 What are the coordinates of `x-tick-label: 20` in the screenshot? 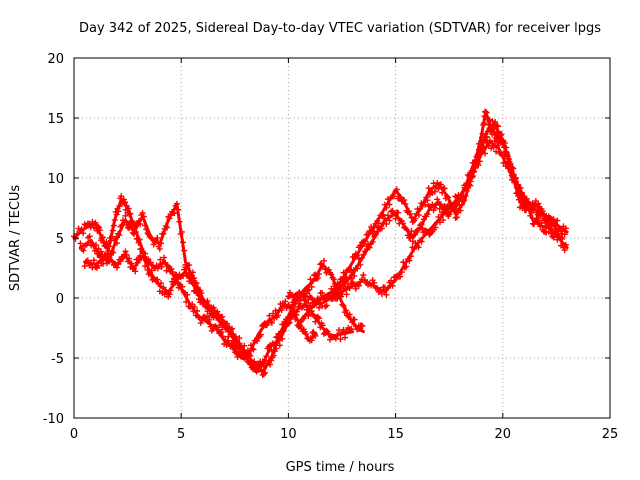 It's located at (503, 434).